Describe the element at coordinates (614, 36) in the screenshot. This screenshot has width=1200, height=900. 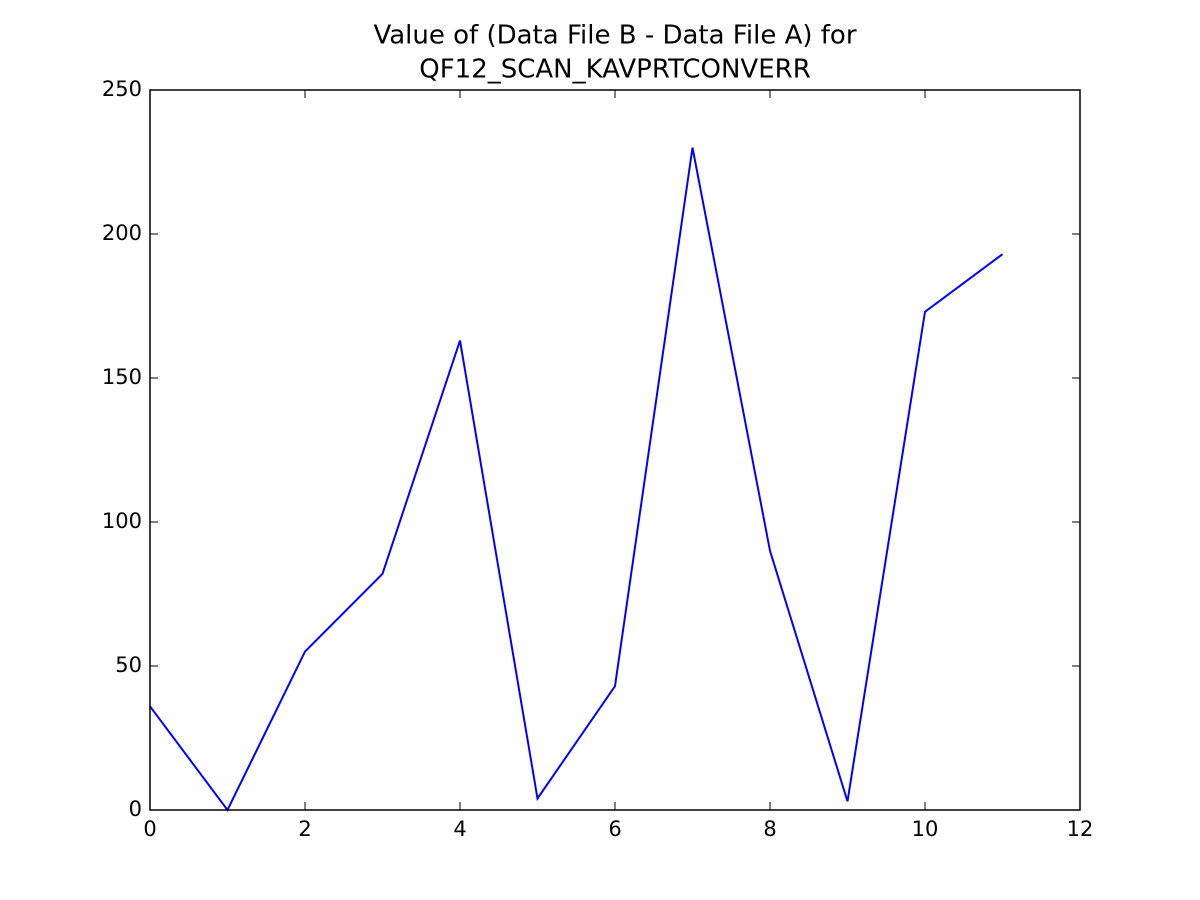
I see `chart-title: Value of (Data File B - Data File A) for` at that location.